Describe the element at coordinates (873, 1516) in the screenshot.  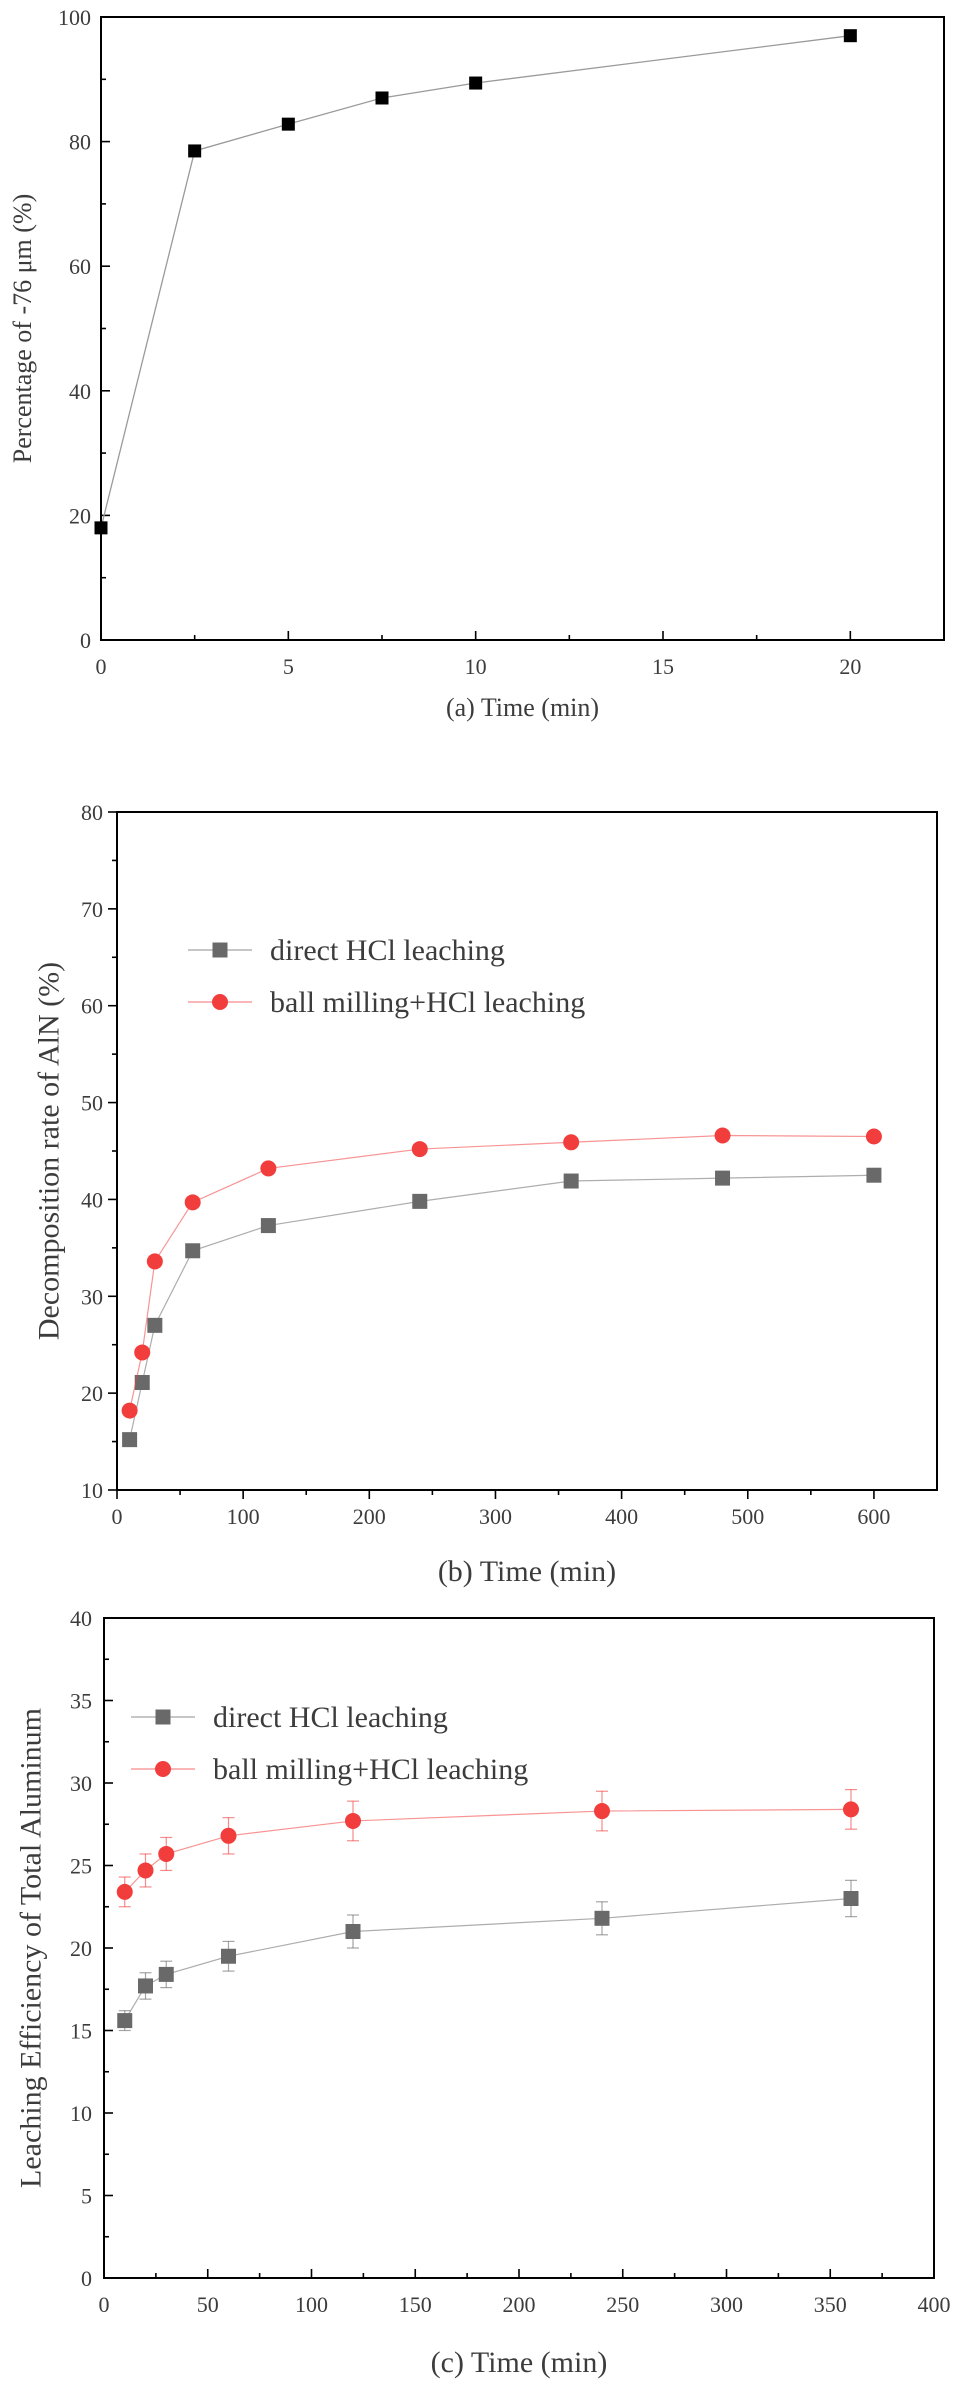
I see `x-tick-label: 600` at that location.